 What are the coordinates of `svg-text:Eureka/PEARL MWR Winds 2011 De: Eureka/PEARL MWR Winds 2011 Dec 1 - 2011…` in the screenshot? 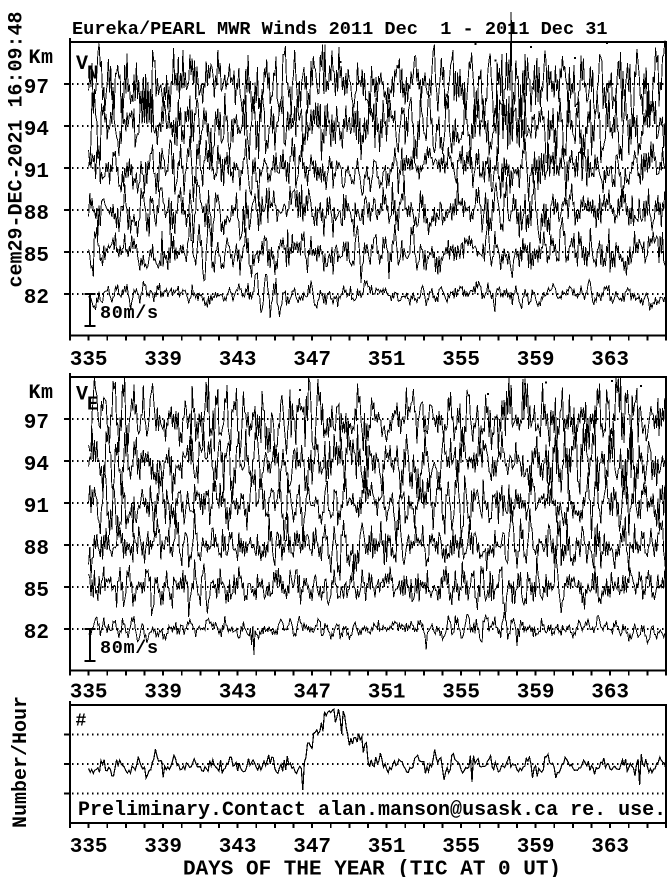 It's located at (340, 29).